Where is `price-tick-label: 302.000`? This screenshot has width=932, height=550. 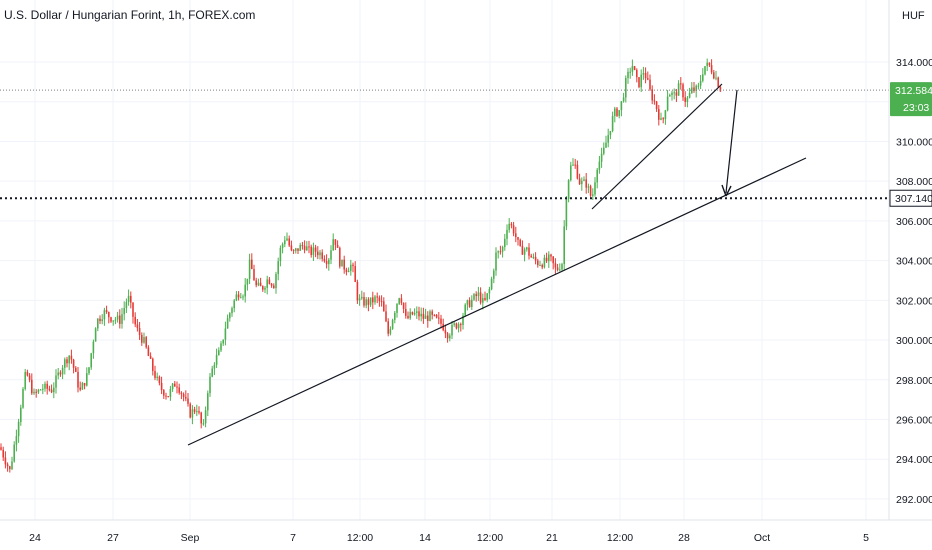
price-tick-label: 302.000 is located at coordinates (914, 301).